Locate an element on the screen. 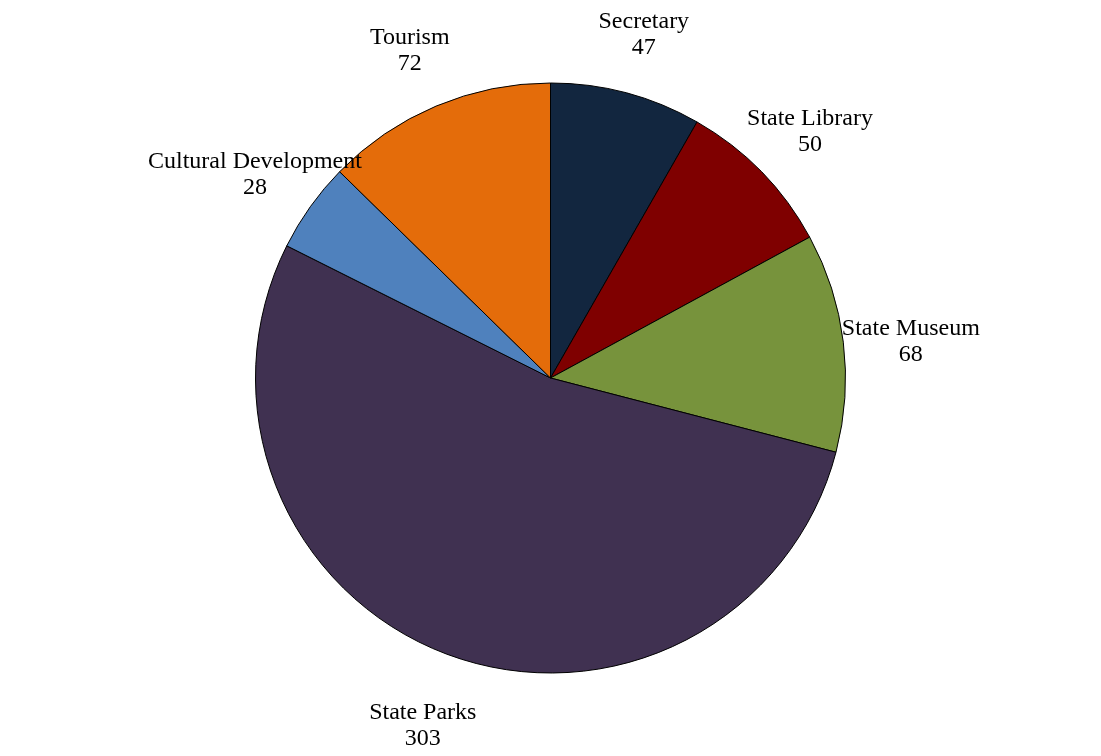 This screenshot has width=1101, height=756. slice-label: State Parks is located at coordinates (423, 710).